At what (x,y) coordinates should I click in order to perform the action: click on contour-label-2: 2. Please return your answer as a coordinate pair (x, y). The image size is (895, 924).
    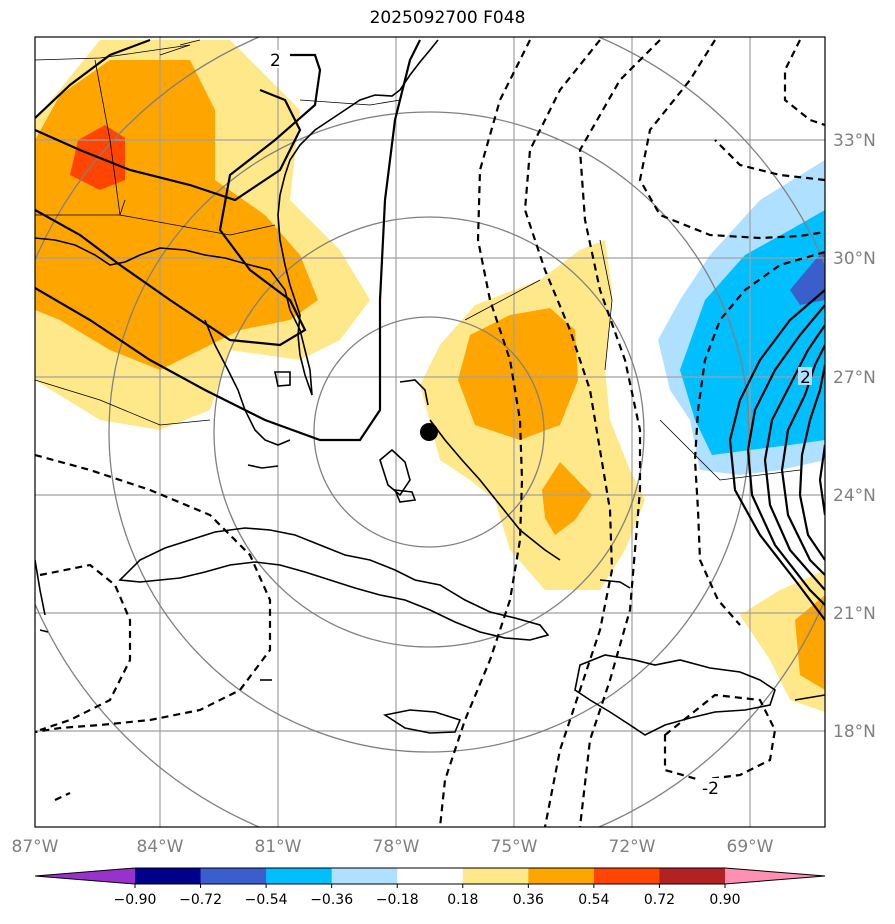
    Looking at the image, I should click on (805, 378).